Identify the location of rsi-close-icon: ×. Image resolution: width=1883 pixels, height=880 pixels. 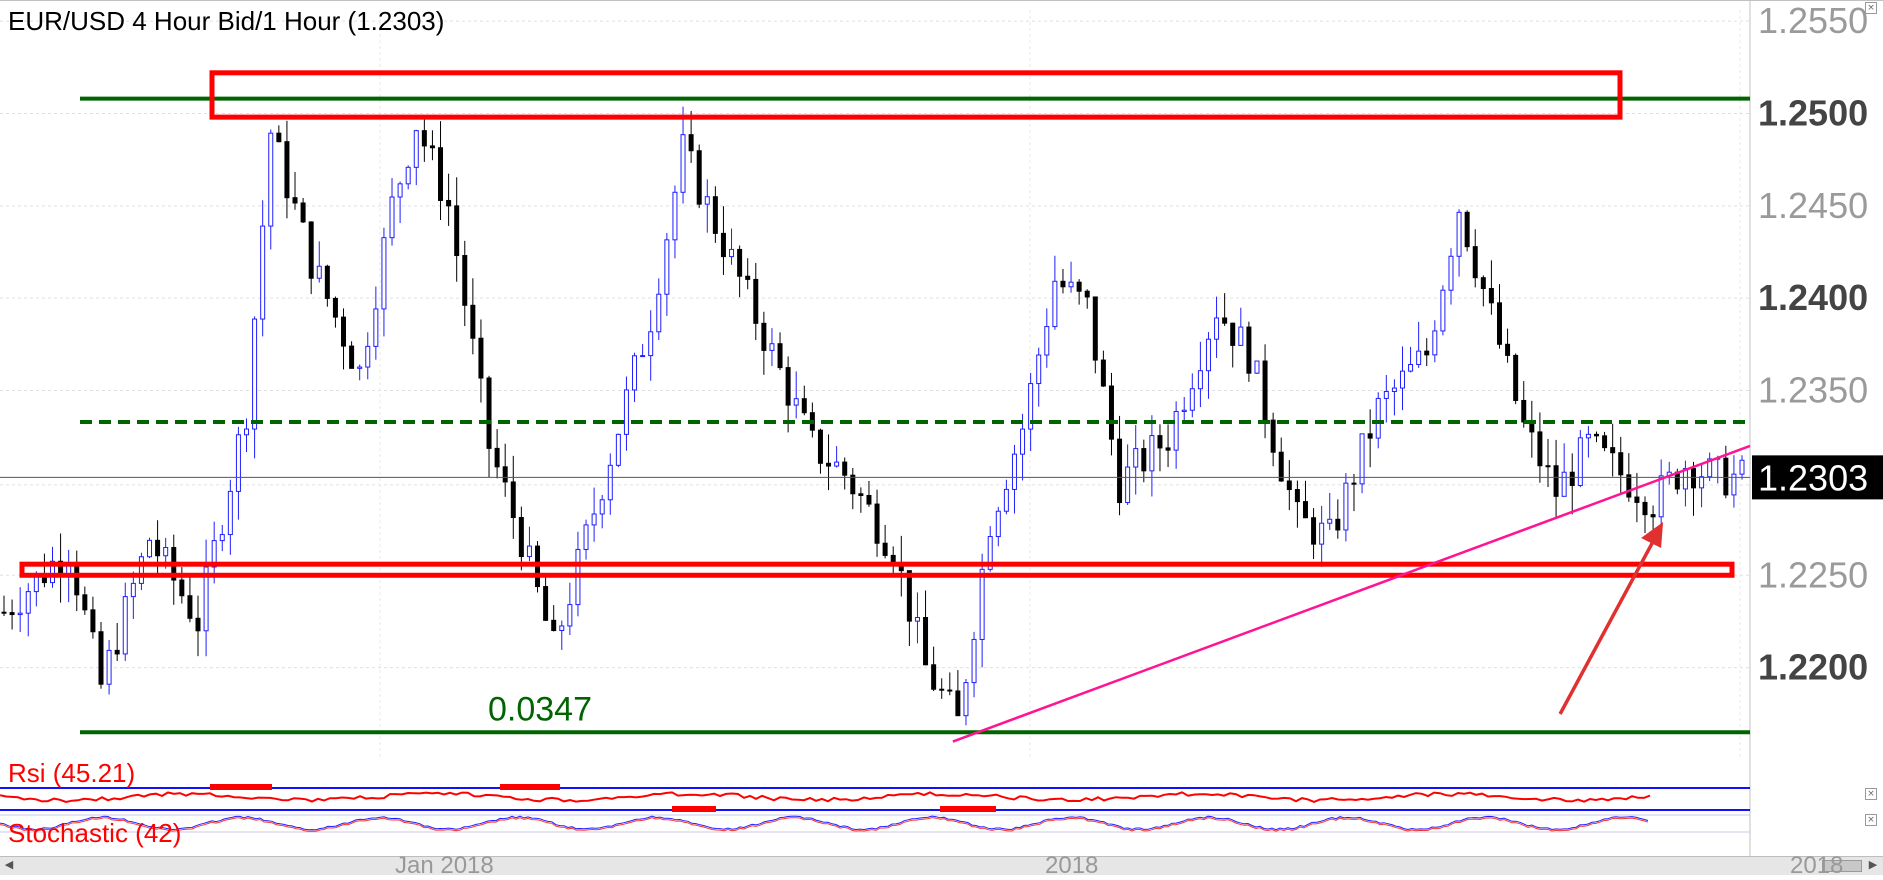
(1871, 794).